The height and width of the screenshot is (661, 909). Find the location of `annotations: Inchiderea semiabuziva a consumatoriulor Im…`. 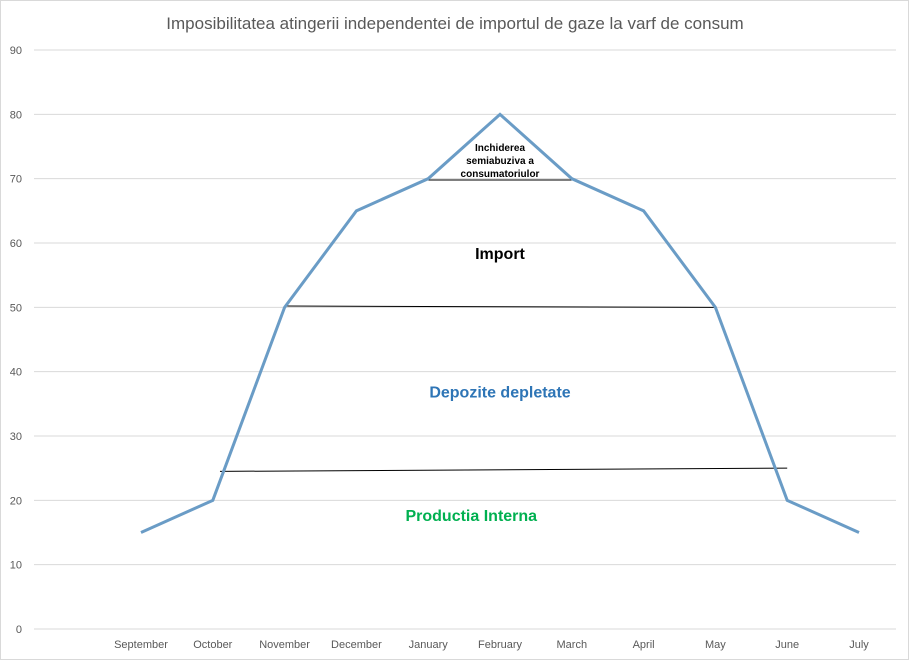

annotations: Inchiderea semiabuziva a consumatoriulor Im… is located at coordinates (487, 334).